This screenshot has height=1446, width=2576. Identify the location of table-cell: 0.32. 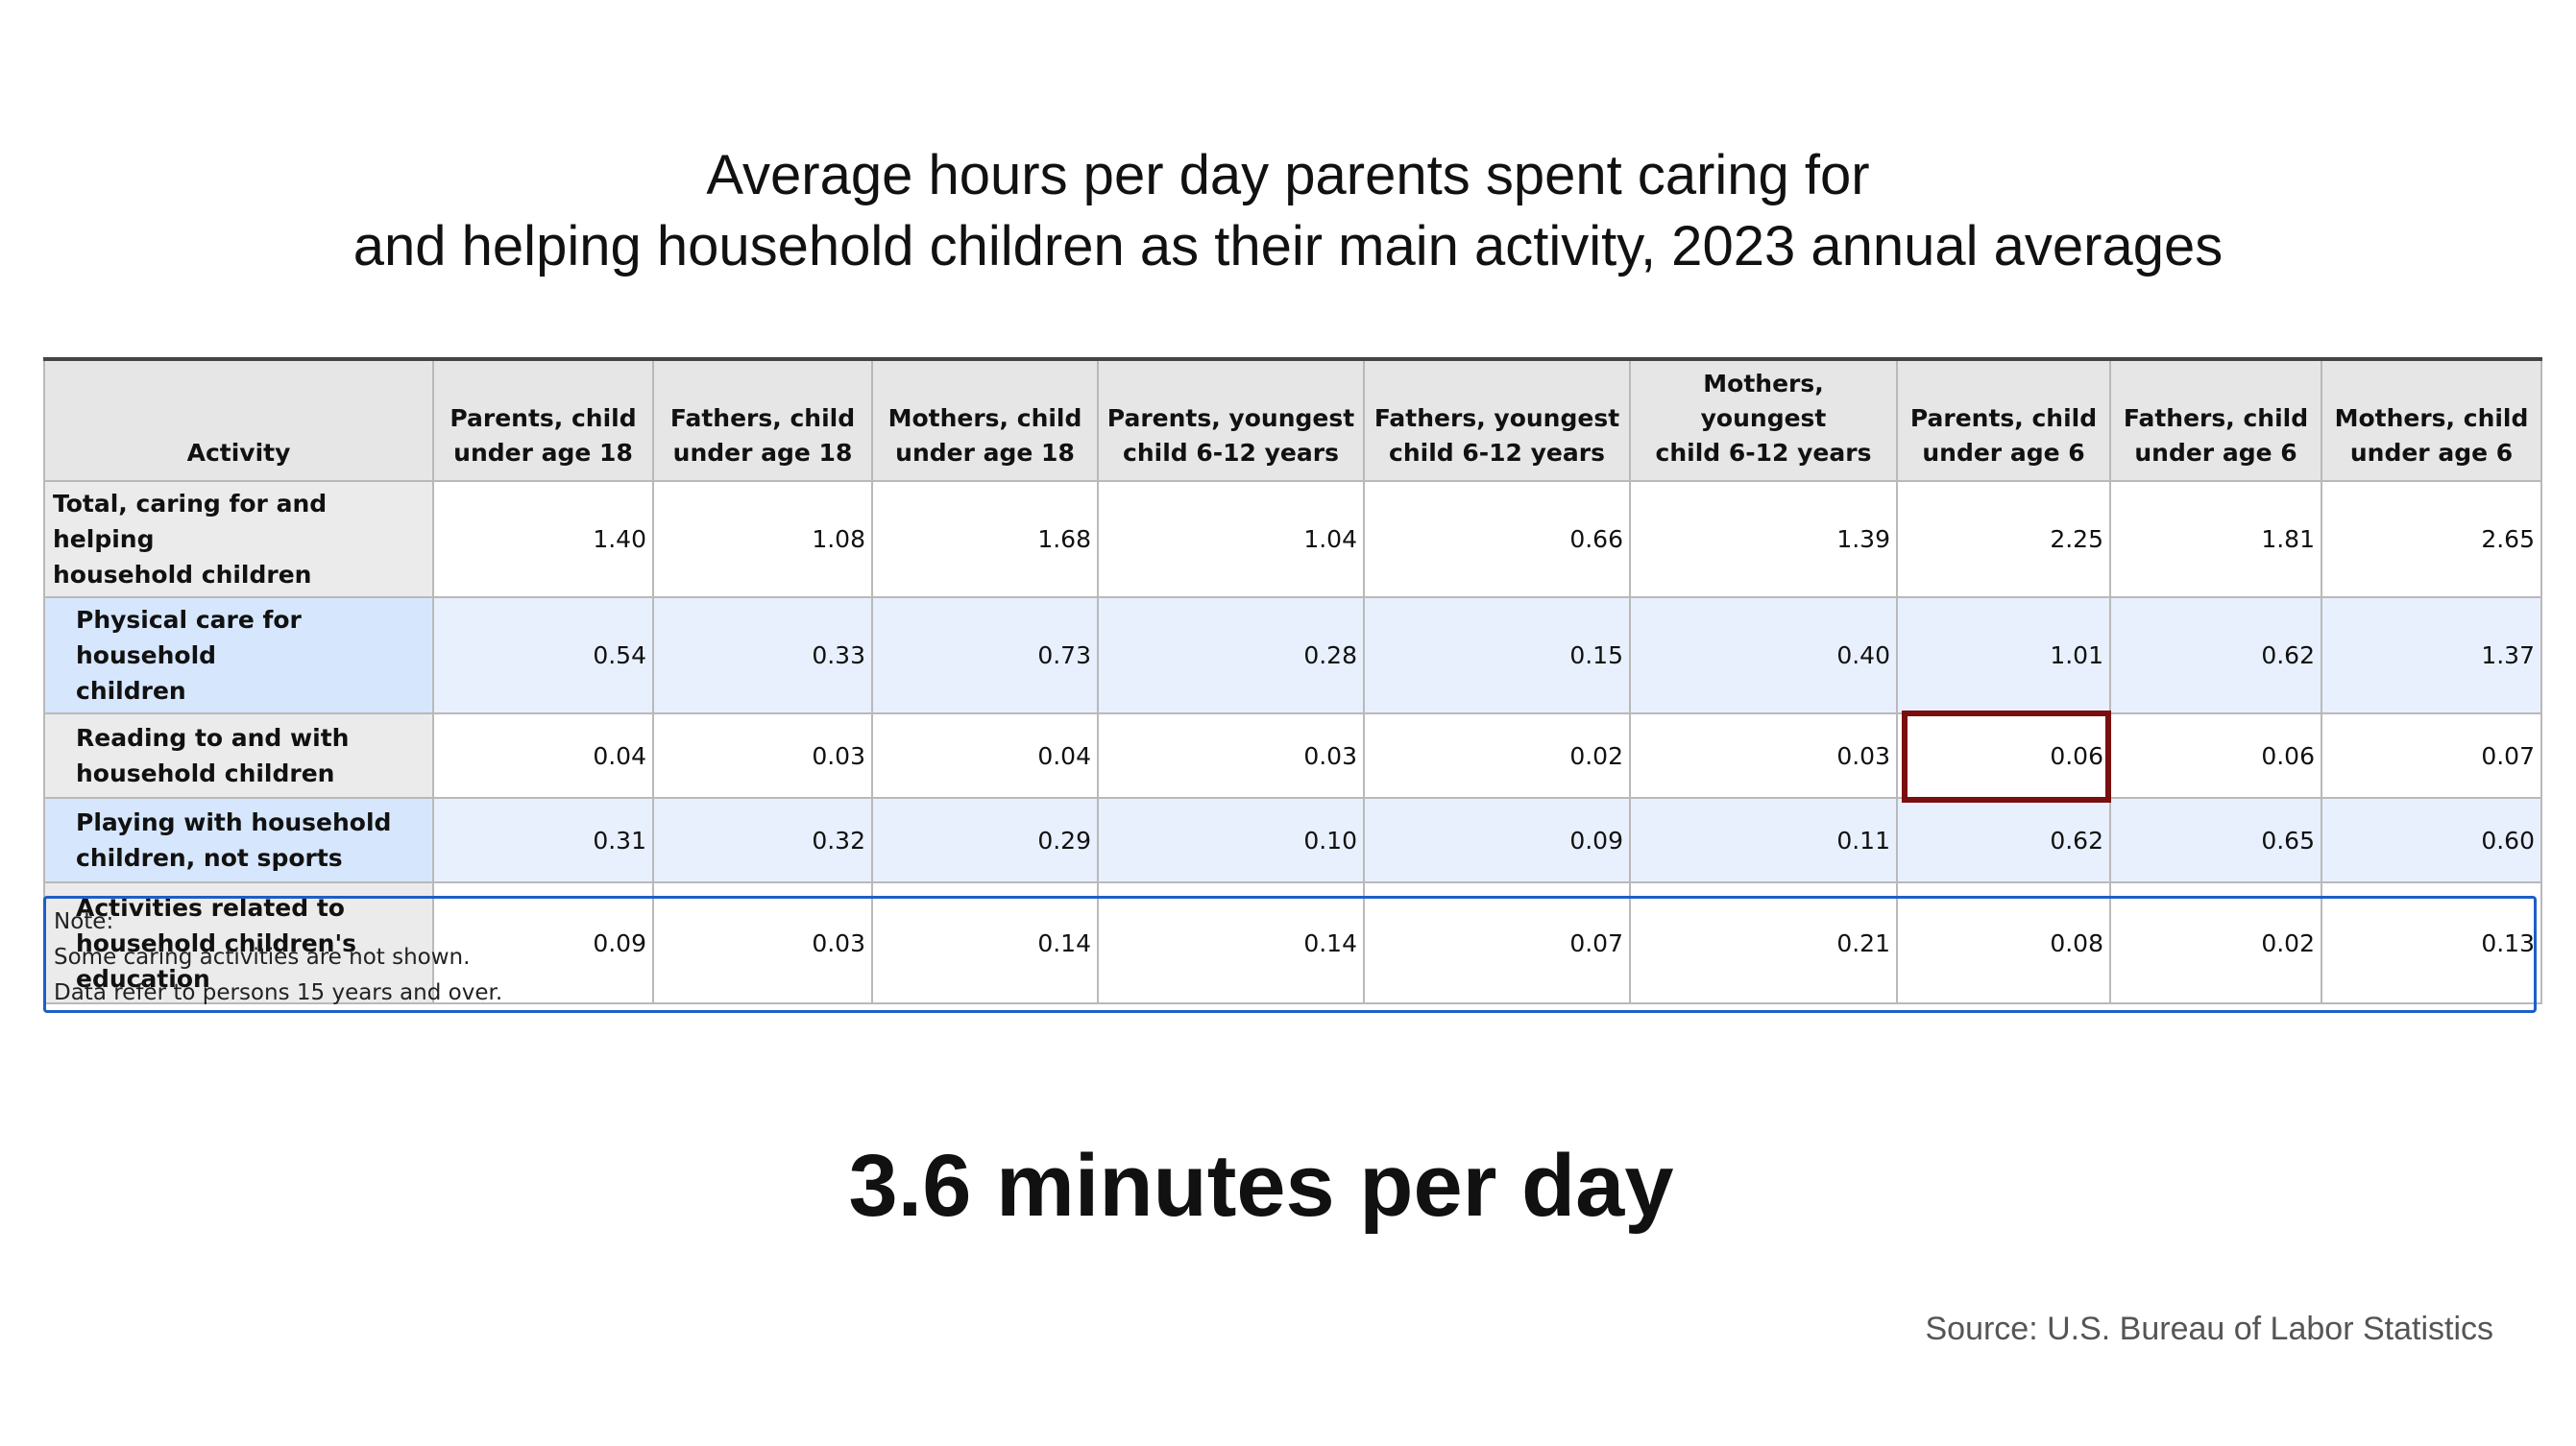
(762, 840).